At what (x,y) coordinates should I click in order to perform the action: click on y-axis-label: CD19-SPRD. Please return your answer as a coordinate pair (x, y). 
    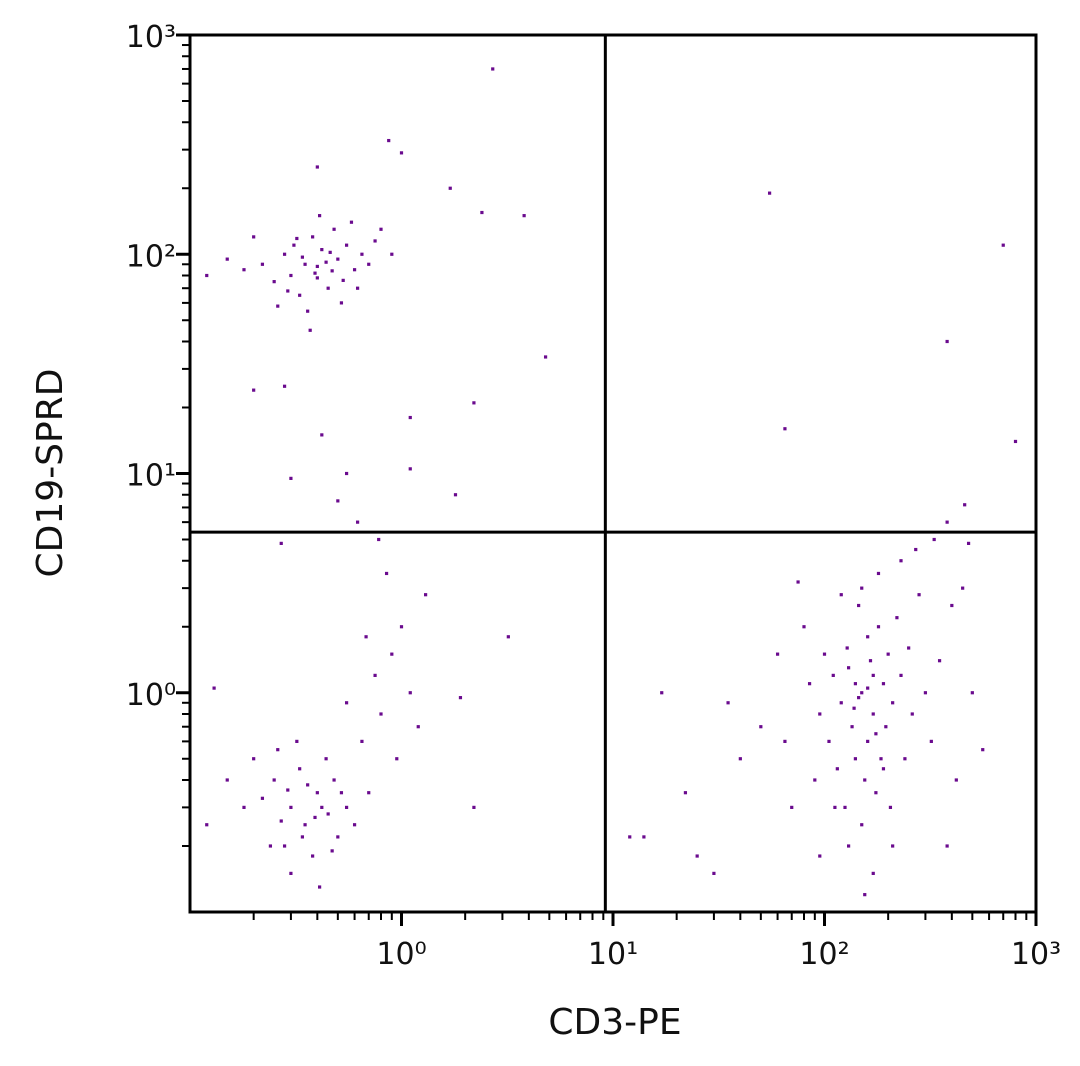
    Looking at the image, I should click on (50, 473).